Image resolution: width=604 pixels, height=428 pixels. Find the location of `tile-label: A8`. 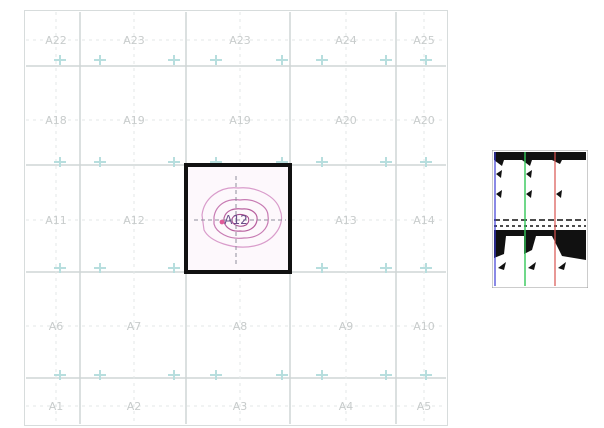

tile-label: A8 is located at coordinates (240, 326).